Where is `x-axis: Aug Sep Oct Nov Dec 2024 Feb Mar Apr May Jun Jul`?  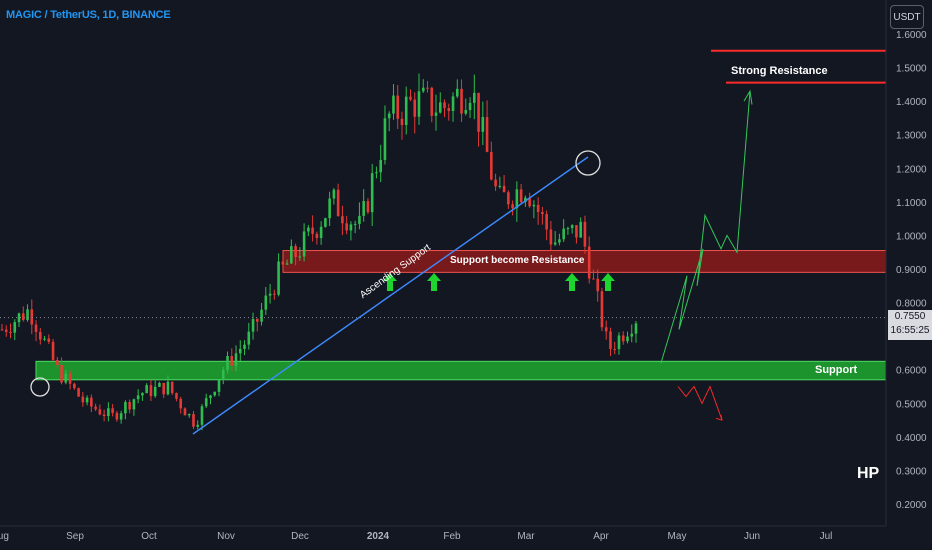 x-axis: Aug Sep Oct Nov Dec 2024 Feb Mar Apr May Jun Jul is located at coordinates (466, 537).